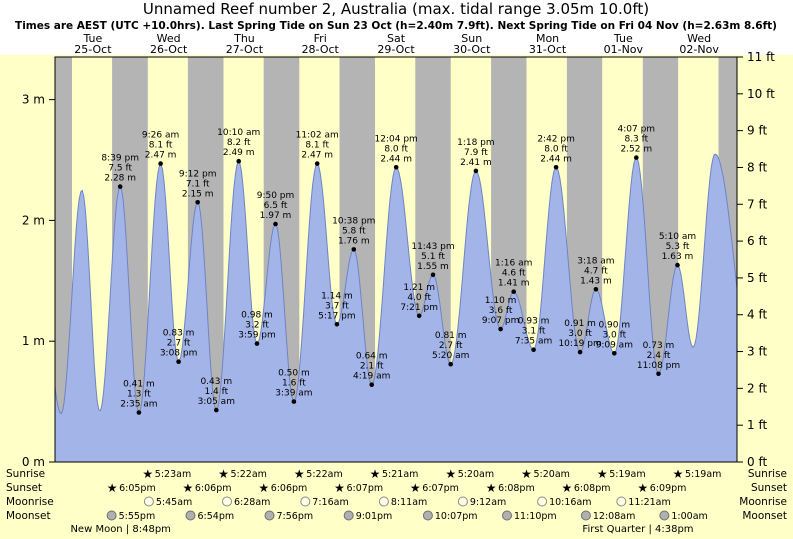 This screenshot has height=539, width=793. Describe the element at coordinates (169, 38) in the screenshot. I see `day-label-dow: Wed` at that location.